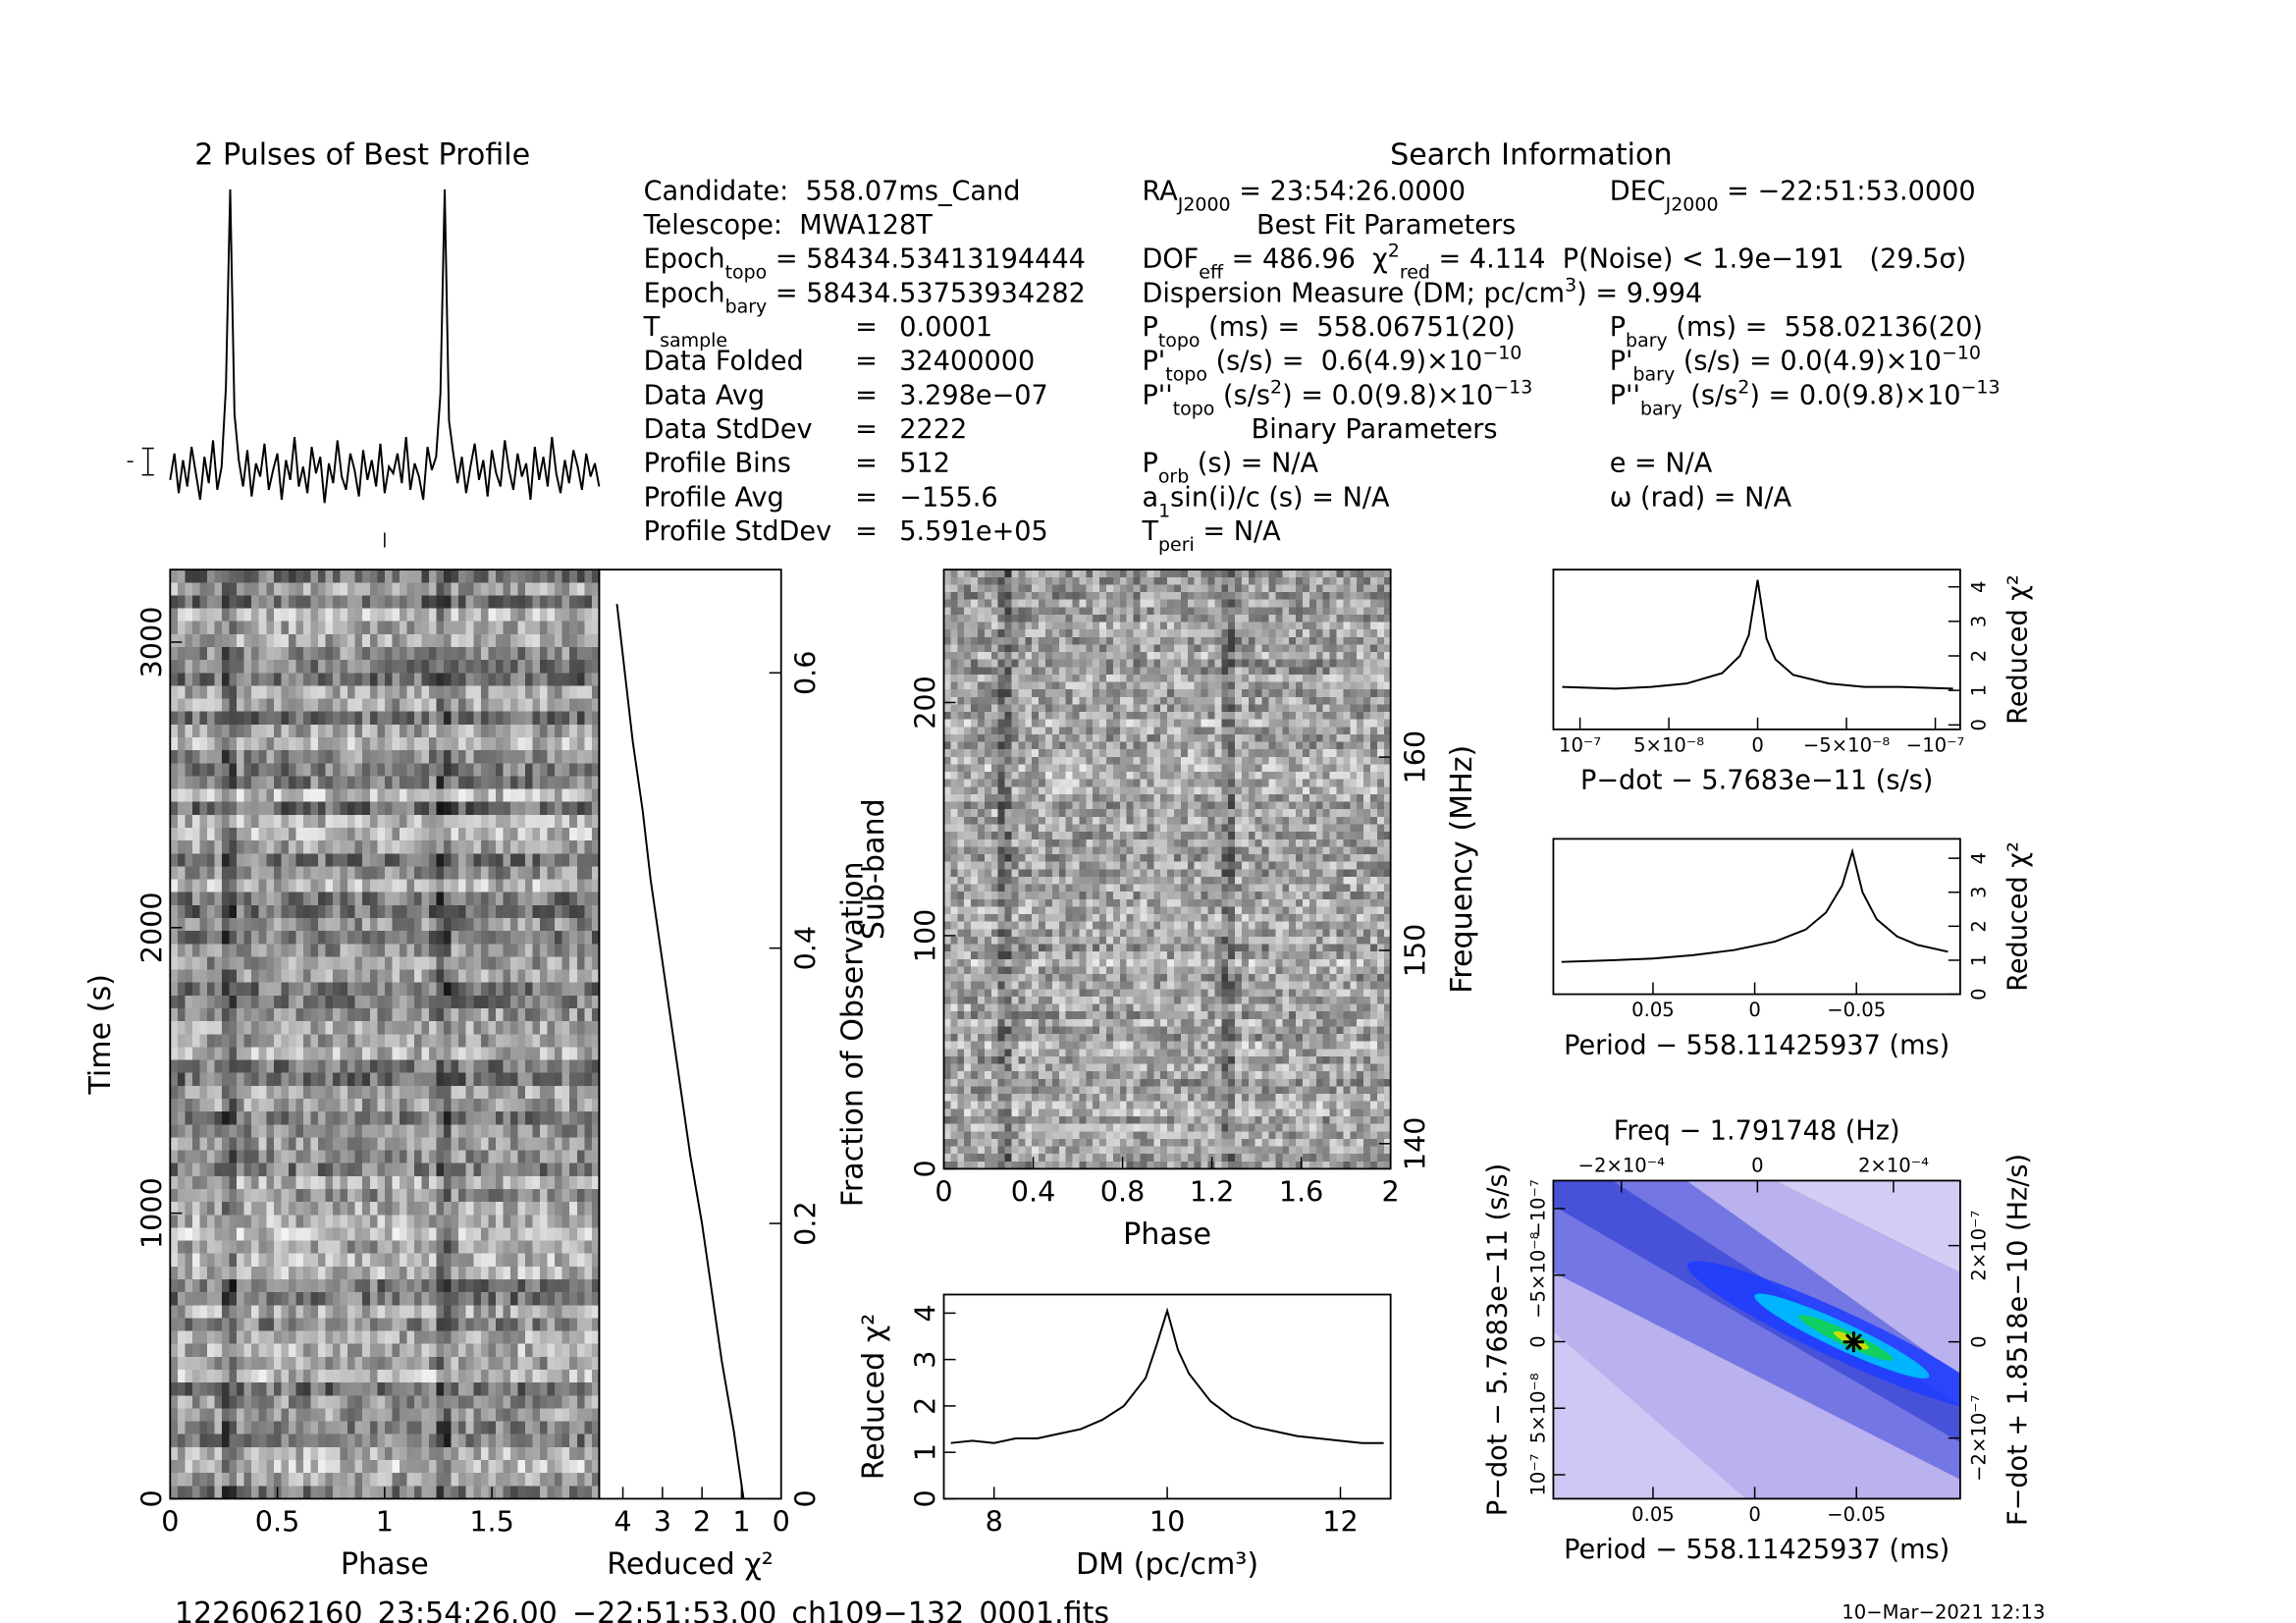 The height and width of the screenshot is (1623, 2296). Describe the element at coordinates (948, 497) in the screenshot. I see `info-value: −155.6` at that location.